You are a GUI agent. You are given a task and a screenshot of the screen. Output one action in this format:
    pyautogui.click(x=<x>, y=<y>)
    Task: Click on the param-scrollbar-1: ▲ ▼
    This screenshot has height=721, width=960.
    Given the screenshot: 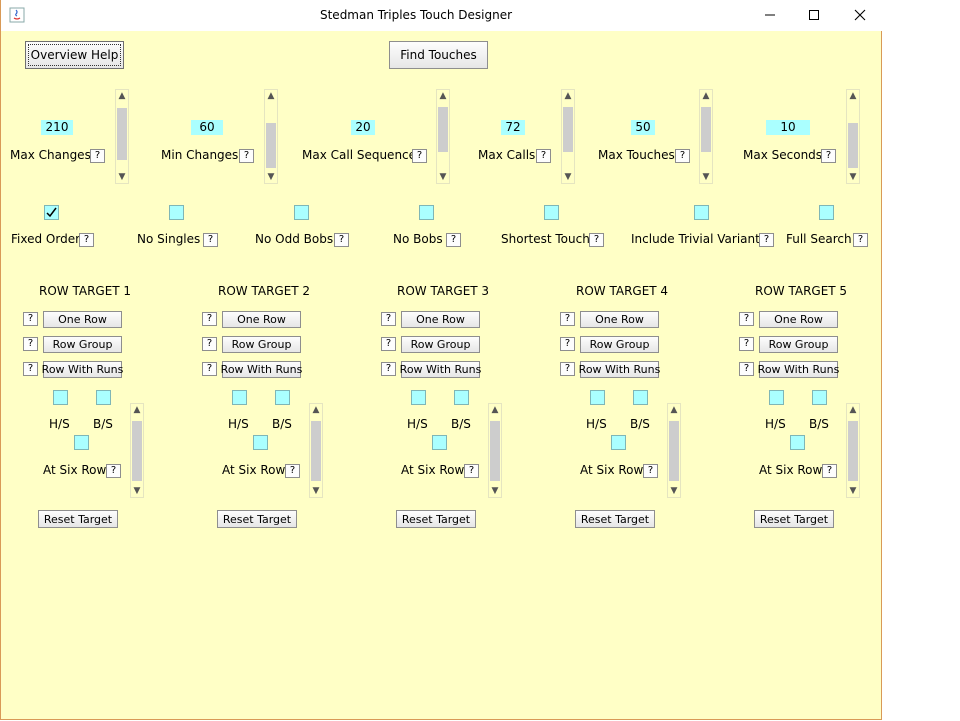 What is the action you would take?
    pyautogui.click(x=271, y=136)
    